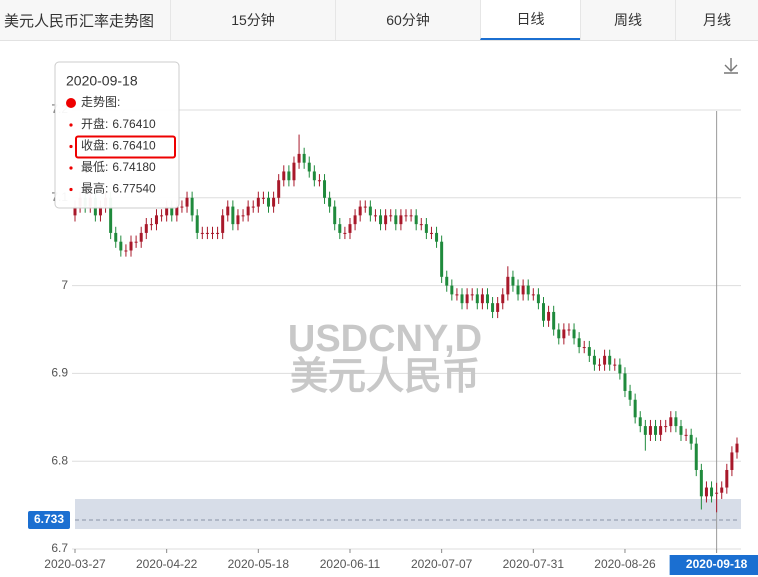 The width and height of the screenshot is (758, 577). Describe the element at coordinates (71, 103) in the screenshot. I see `tooltip-series-dot` at that location.